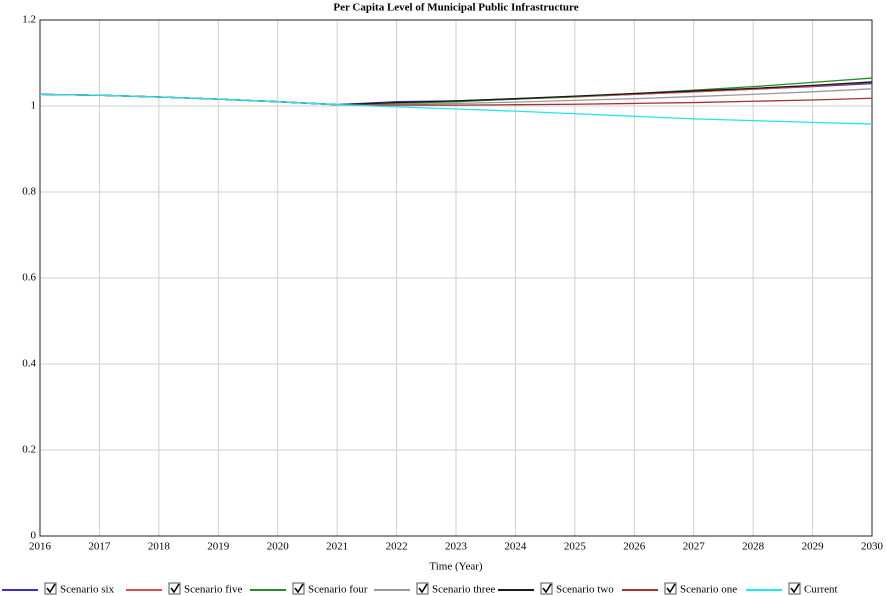 This screenshot has height=596, width=886. I want to click on y-tick-label: 0.2, so click(29, 450).